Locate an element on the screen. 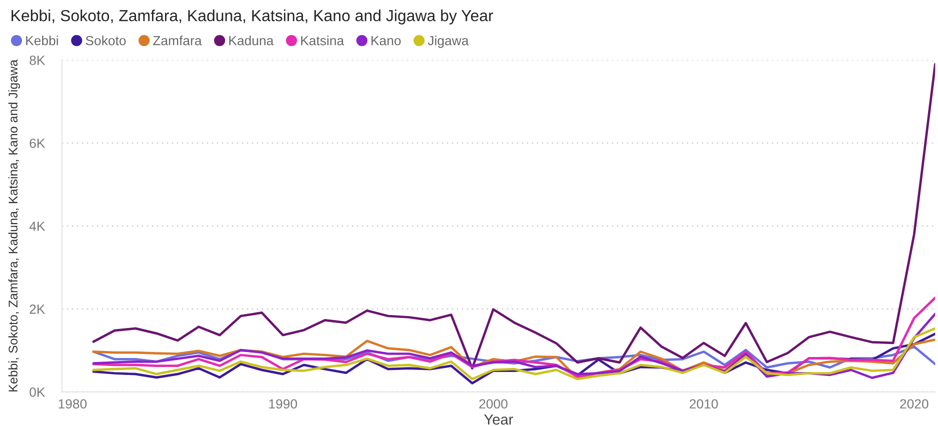  legend-label: Jigawa is located at coordinates (448, 42).